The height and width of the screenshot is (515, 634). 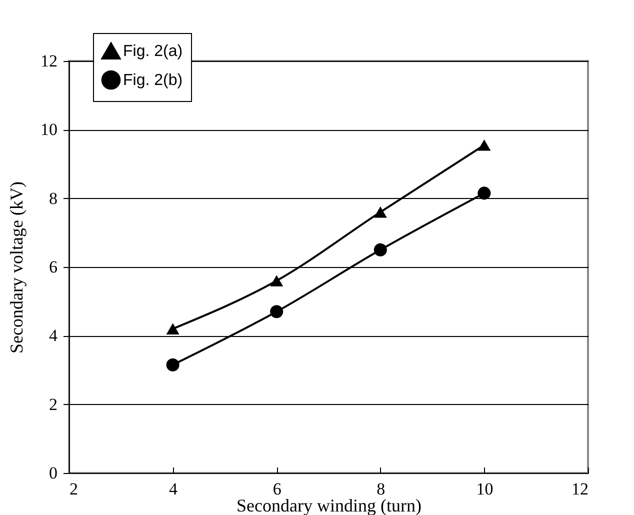 I want to click on y-tick-label: 6, so click(x=53, y=267).